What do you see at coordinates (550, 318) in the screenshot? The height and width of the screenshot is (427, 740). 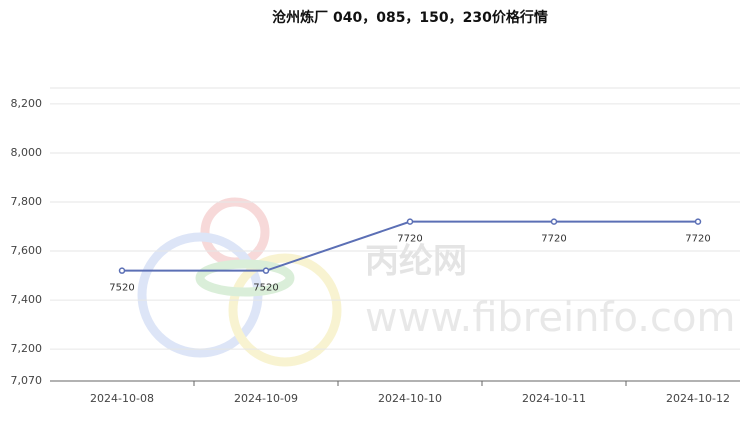 I see `watermark: www.fibreinfo.com` at bounding box center [550, 318].